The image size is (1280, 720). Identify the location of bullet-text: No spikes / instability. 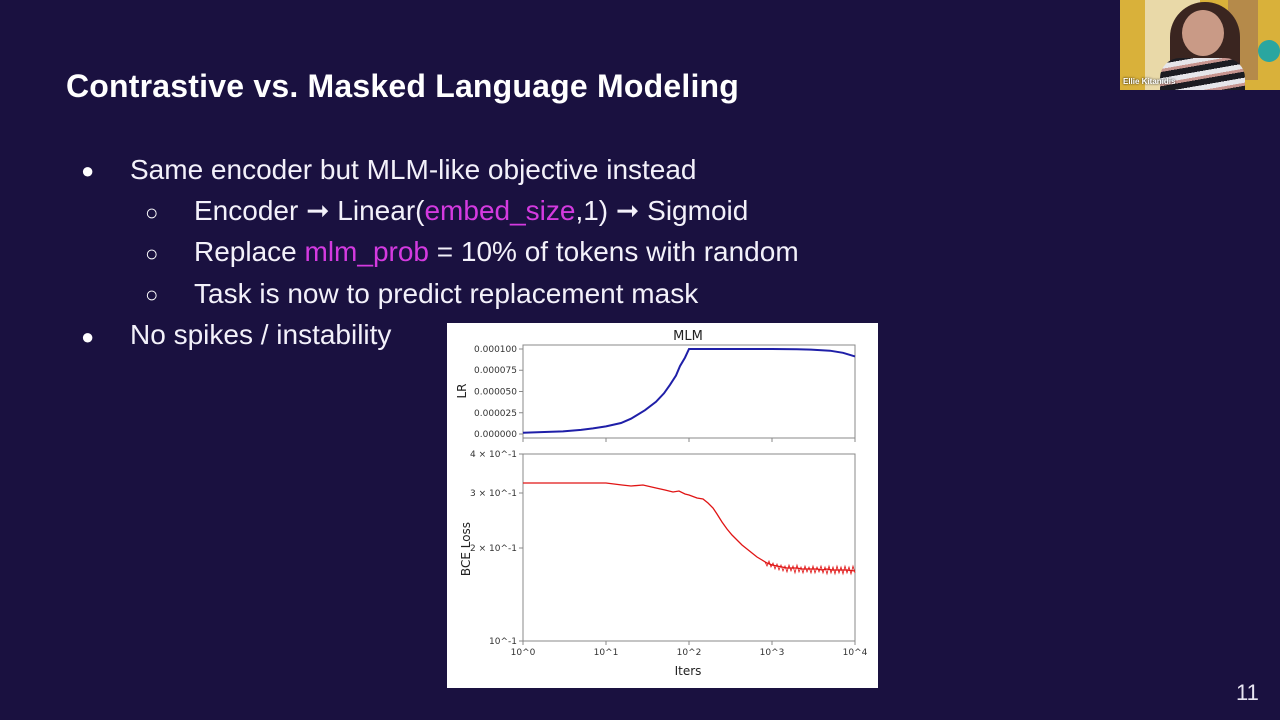
(261, 334).